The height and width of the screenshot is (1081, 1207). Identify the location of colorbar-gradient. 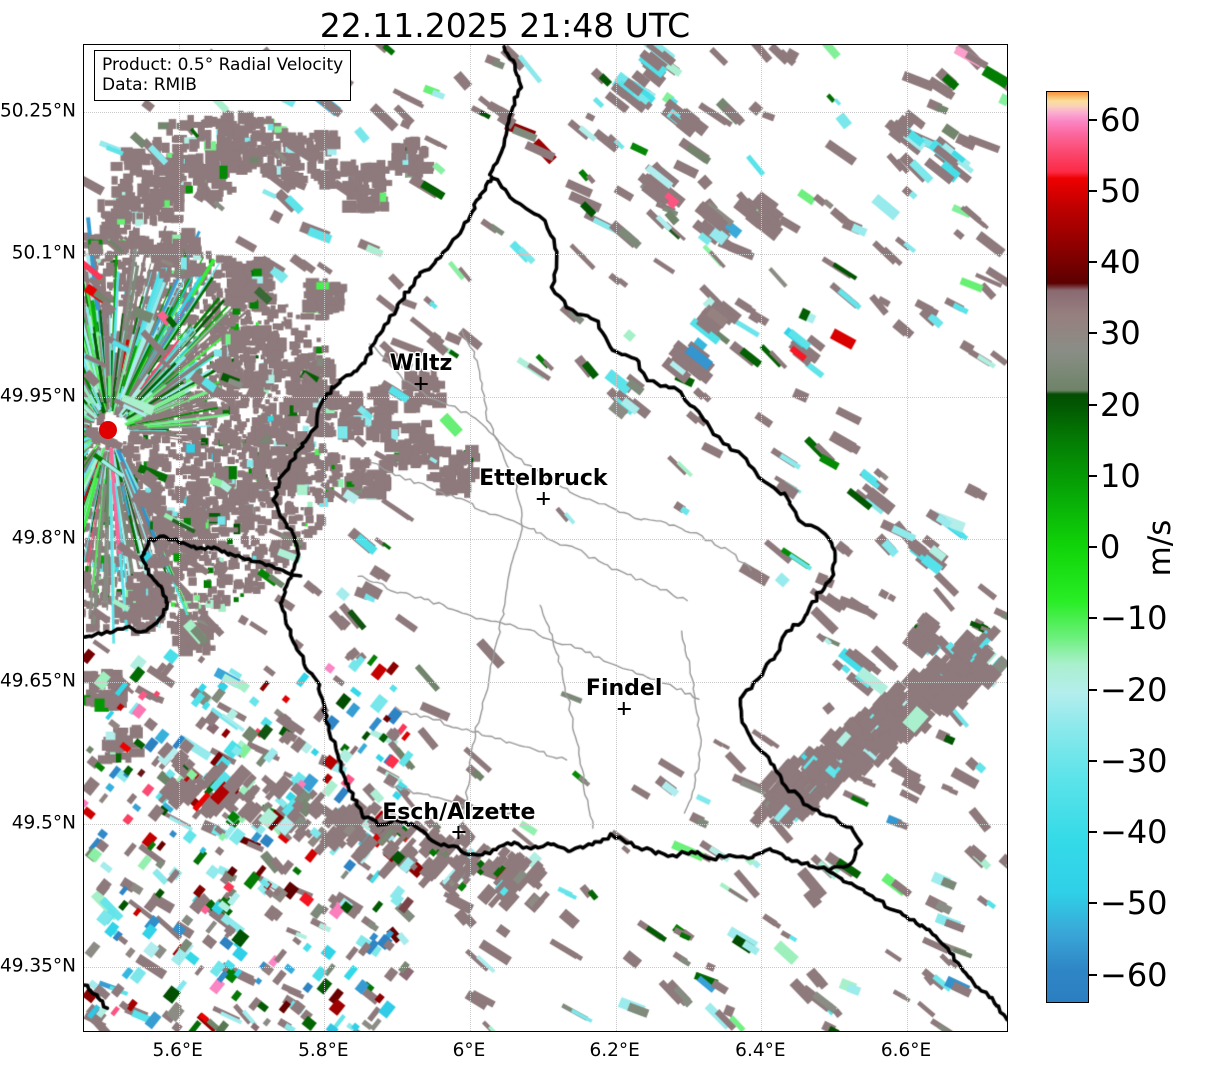
(1067, 547).